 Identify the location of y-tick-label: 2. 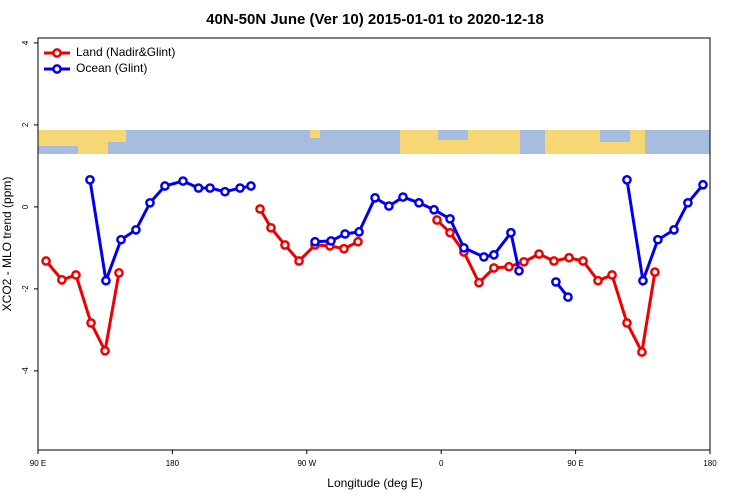
(25, 124).